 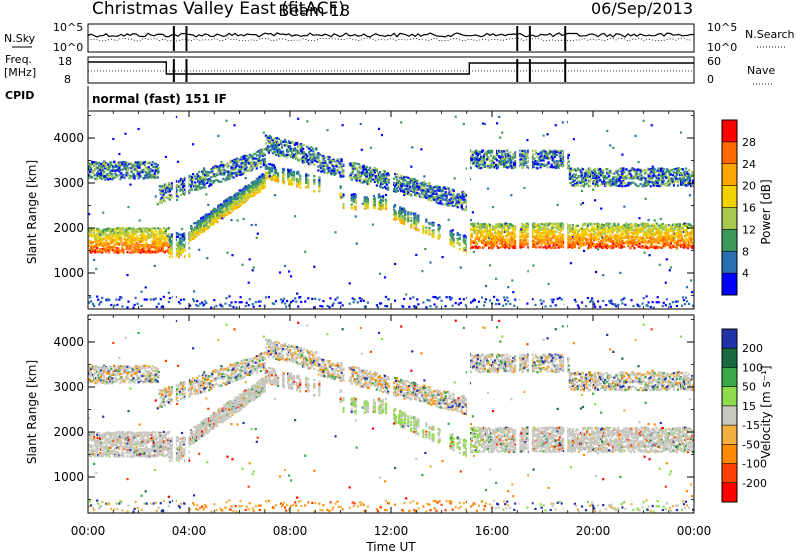 I want to click on velocity-colorbar-label: Velocity [m s⁻¹], so click(x=766, y=411).